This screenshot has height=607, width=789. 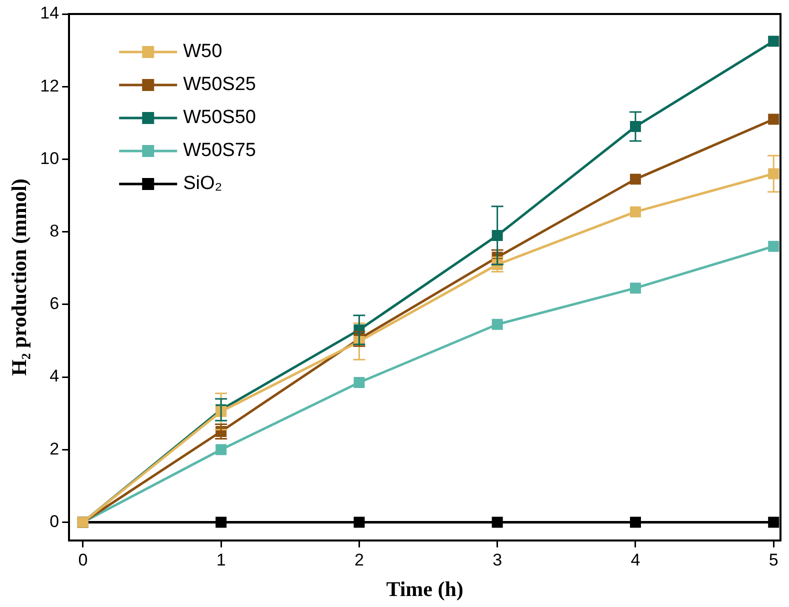 I want to click on x-tick-label: 5, so click(x=773, y=560).